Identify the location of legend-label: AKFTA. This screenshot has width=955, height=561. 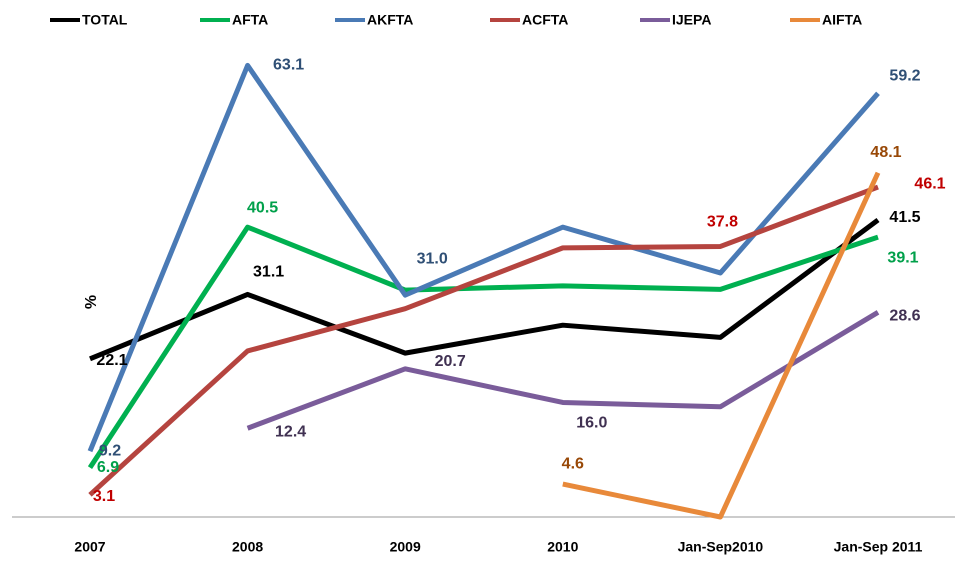
(390, 20).